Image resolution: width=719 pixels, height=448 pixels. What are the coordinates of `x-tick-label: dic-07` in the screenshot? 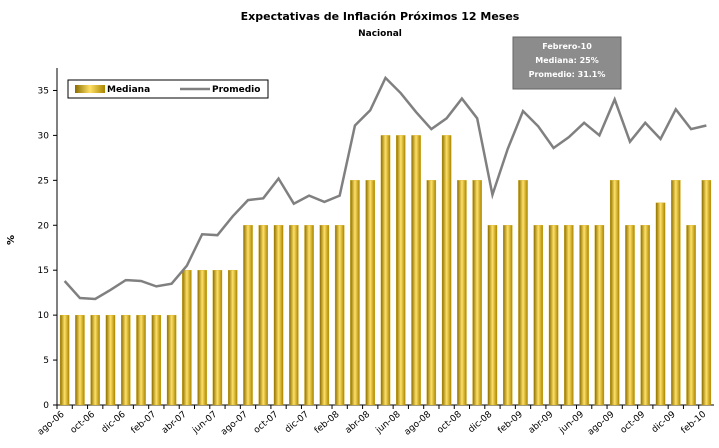 It's located at (297, 423).